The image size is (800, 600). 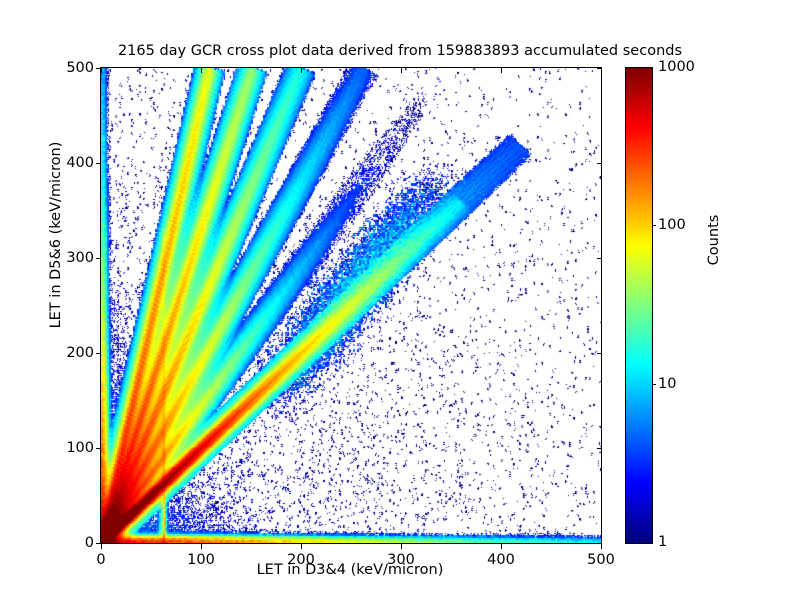 I want to click on y-tick-label: 300, so click(x=80, y=258).